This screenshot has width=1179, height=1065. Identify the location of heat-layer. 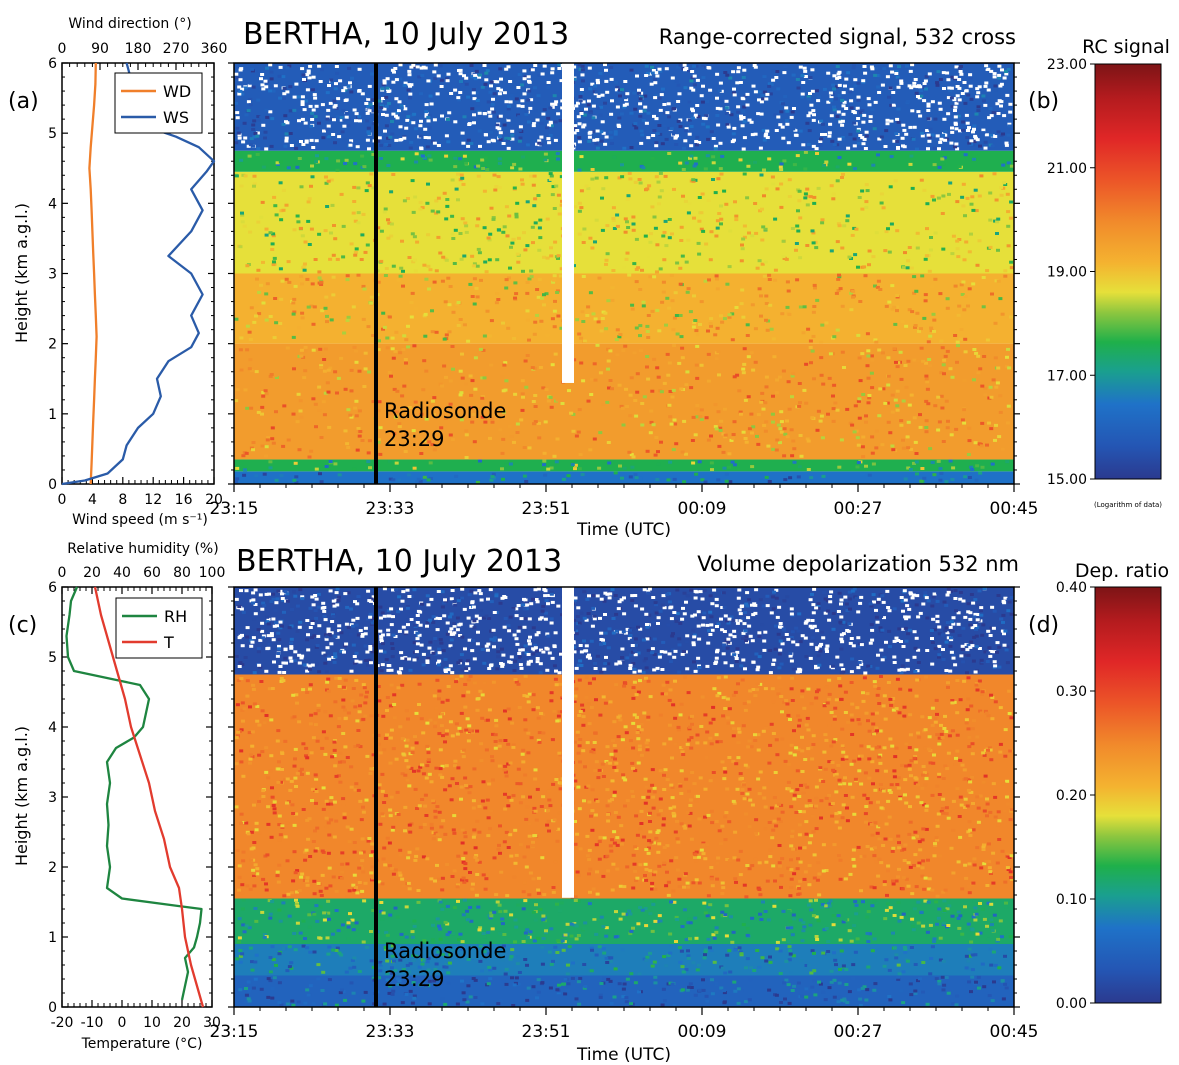
(624, 465).